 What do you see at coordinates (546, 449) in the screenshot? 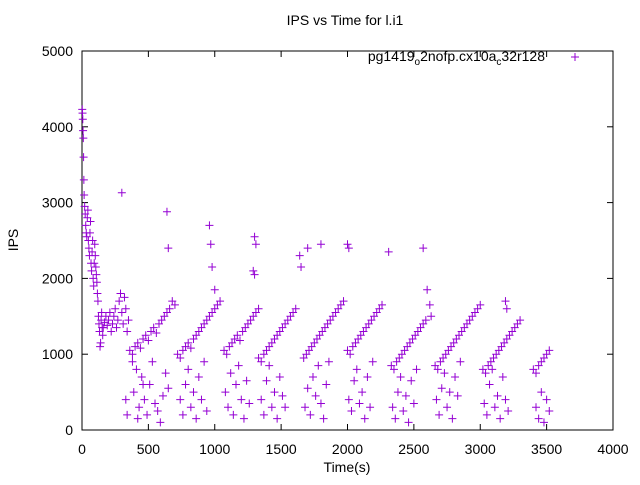
I see `x-tick-label: 3500` at bounding box center [546, 449].